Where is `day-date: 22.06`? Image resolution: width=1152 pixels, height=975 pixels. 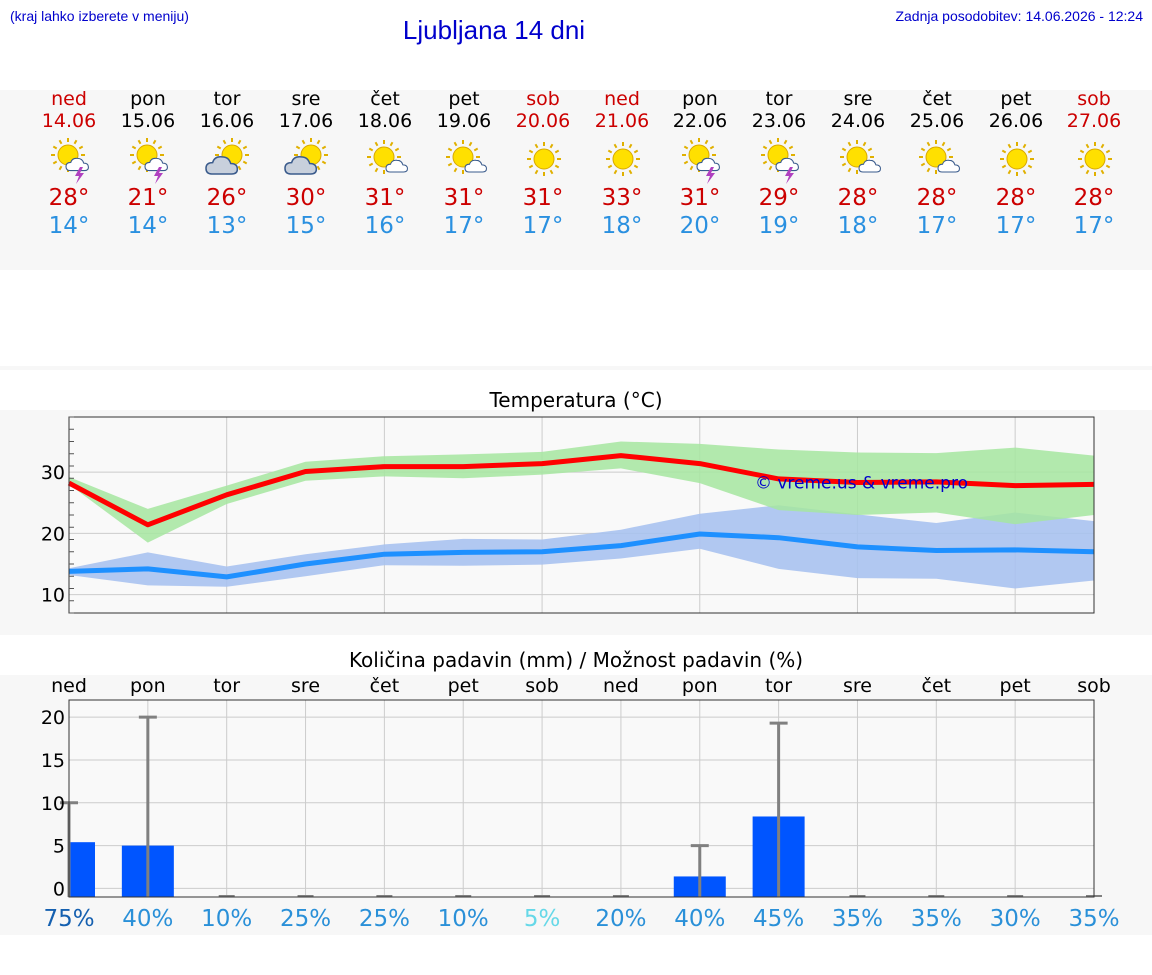 day-date: 22.06 is located at coordinates (700, 121).